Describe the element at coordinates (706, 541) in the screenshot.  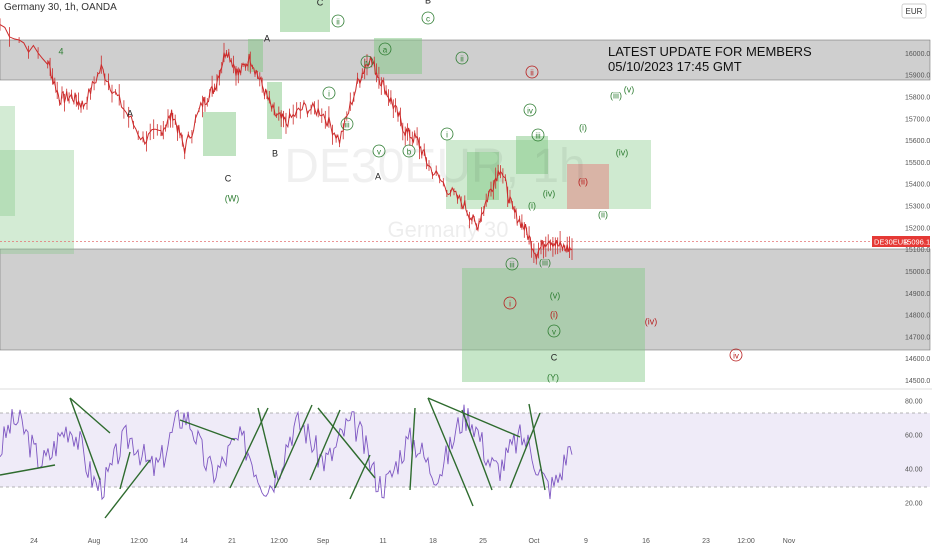
I see `time-tick-label: 23` at that location.